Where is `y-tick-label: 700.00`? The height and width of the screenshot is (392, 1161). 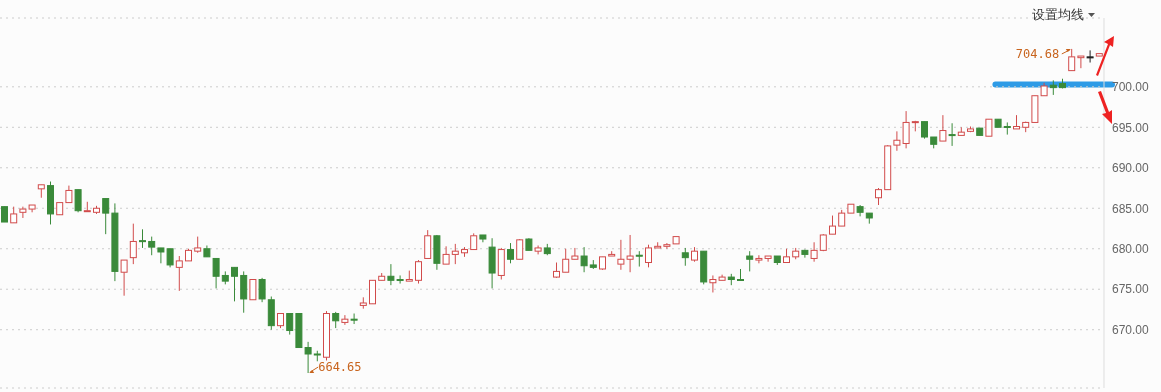 y-tick-label: 700.00 is located at coordinates (1131, 87).